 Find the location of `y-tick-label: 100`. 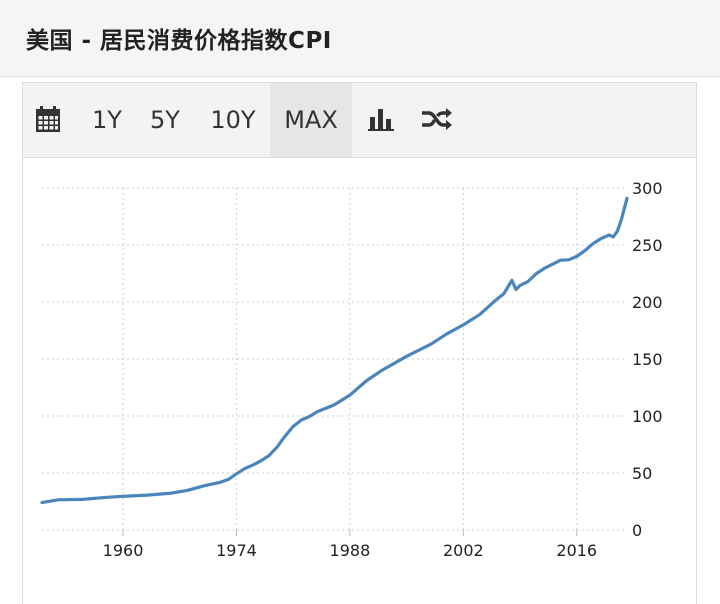

y-tick-label: 100 is located at coordinates (647, 416).